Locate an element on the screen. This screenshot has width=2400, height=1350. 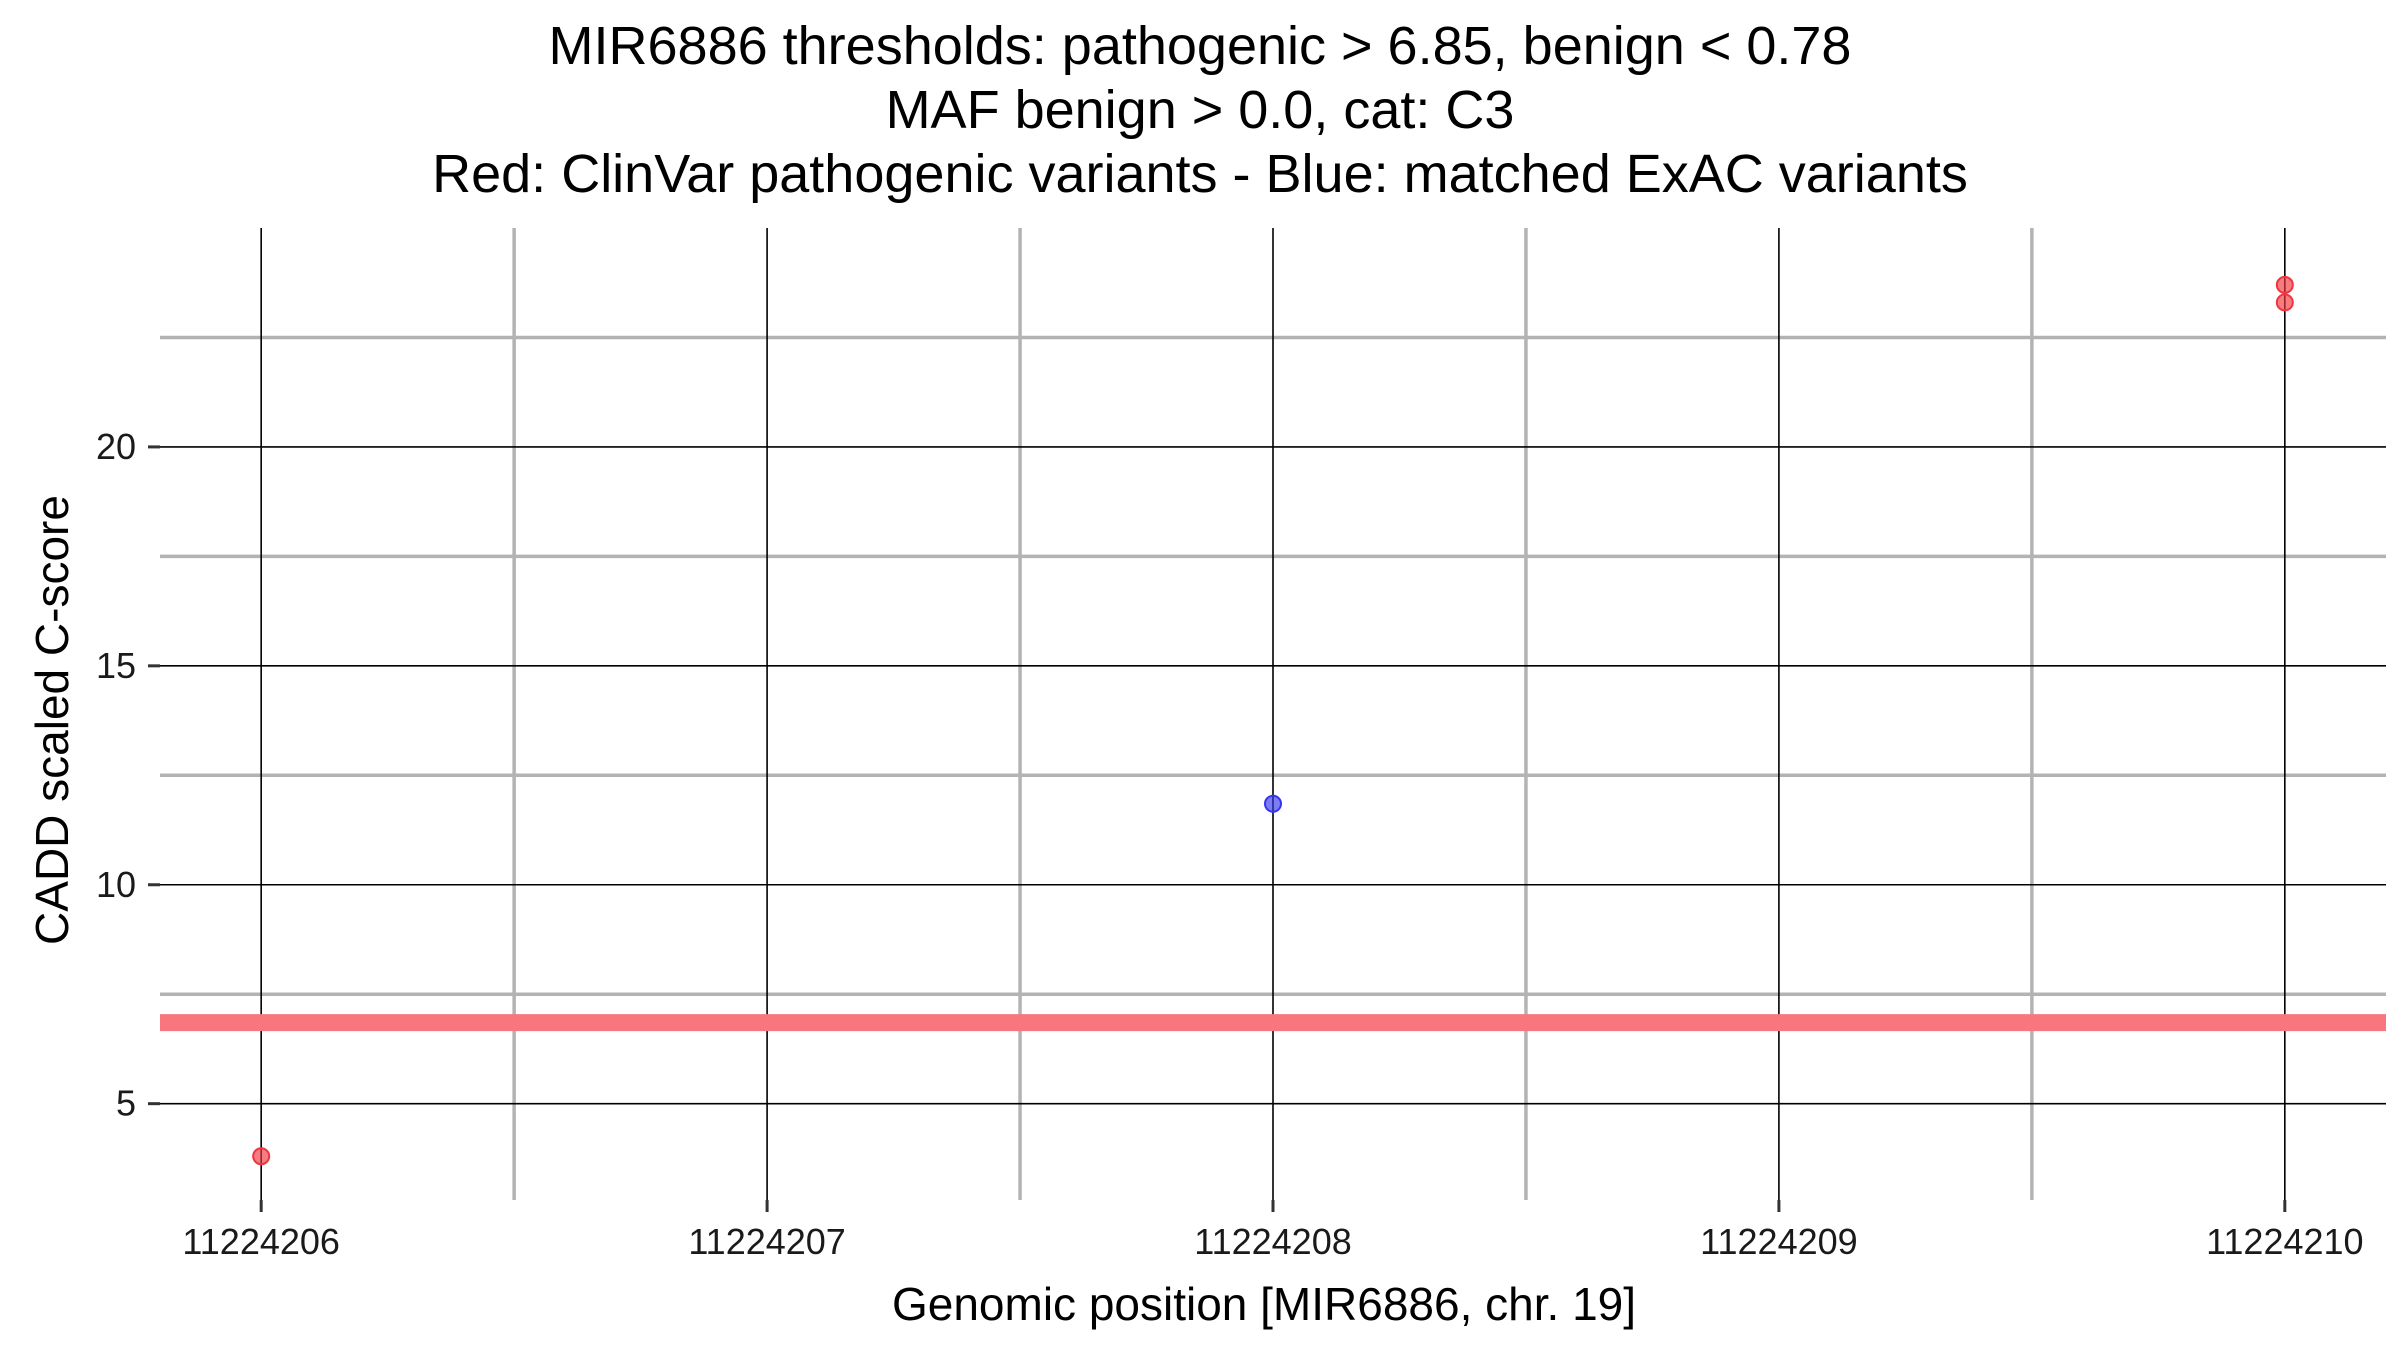
y-tick-label: 10 is located at coordinates (116, 884).